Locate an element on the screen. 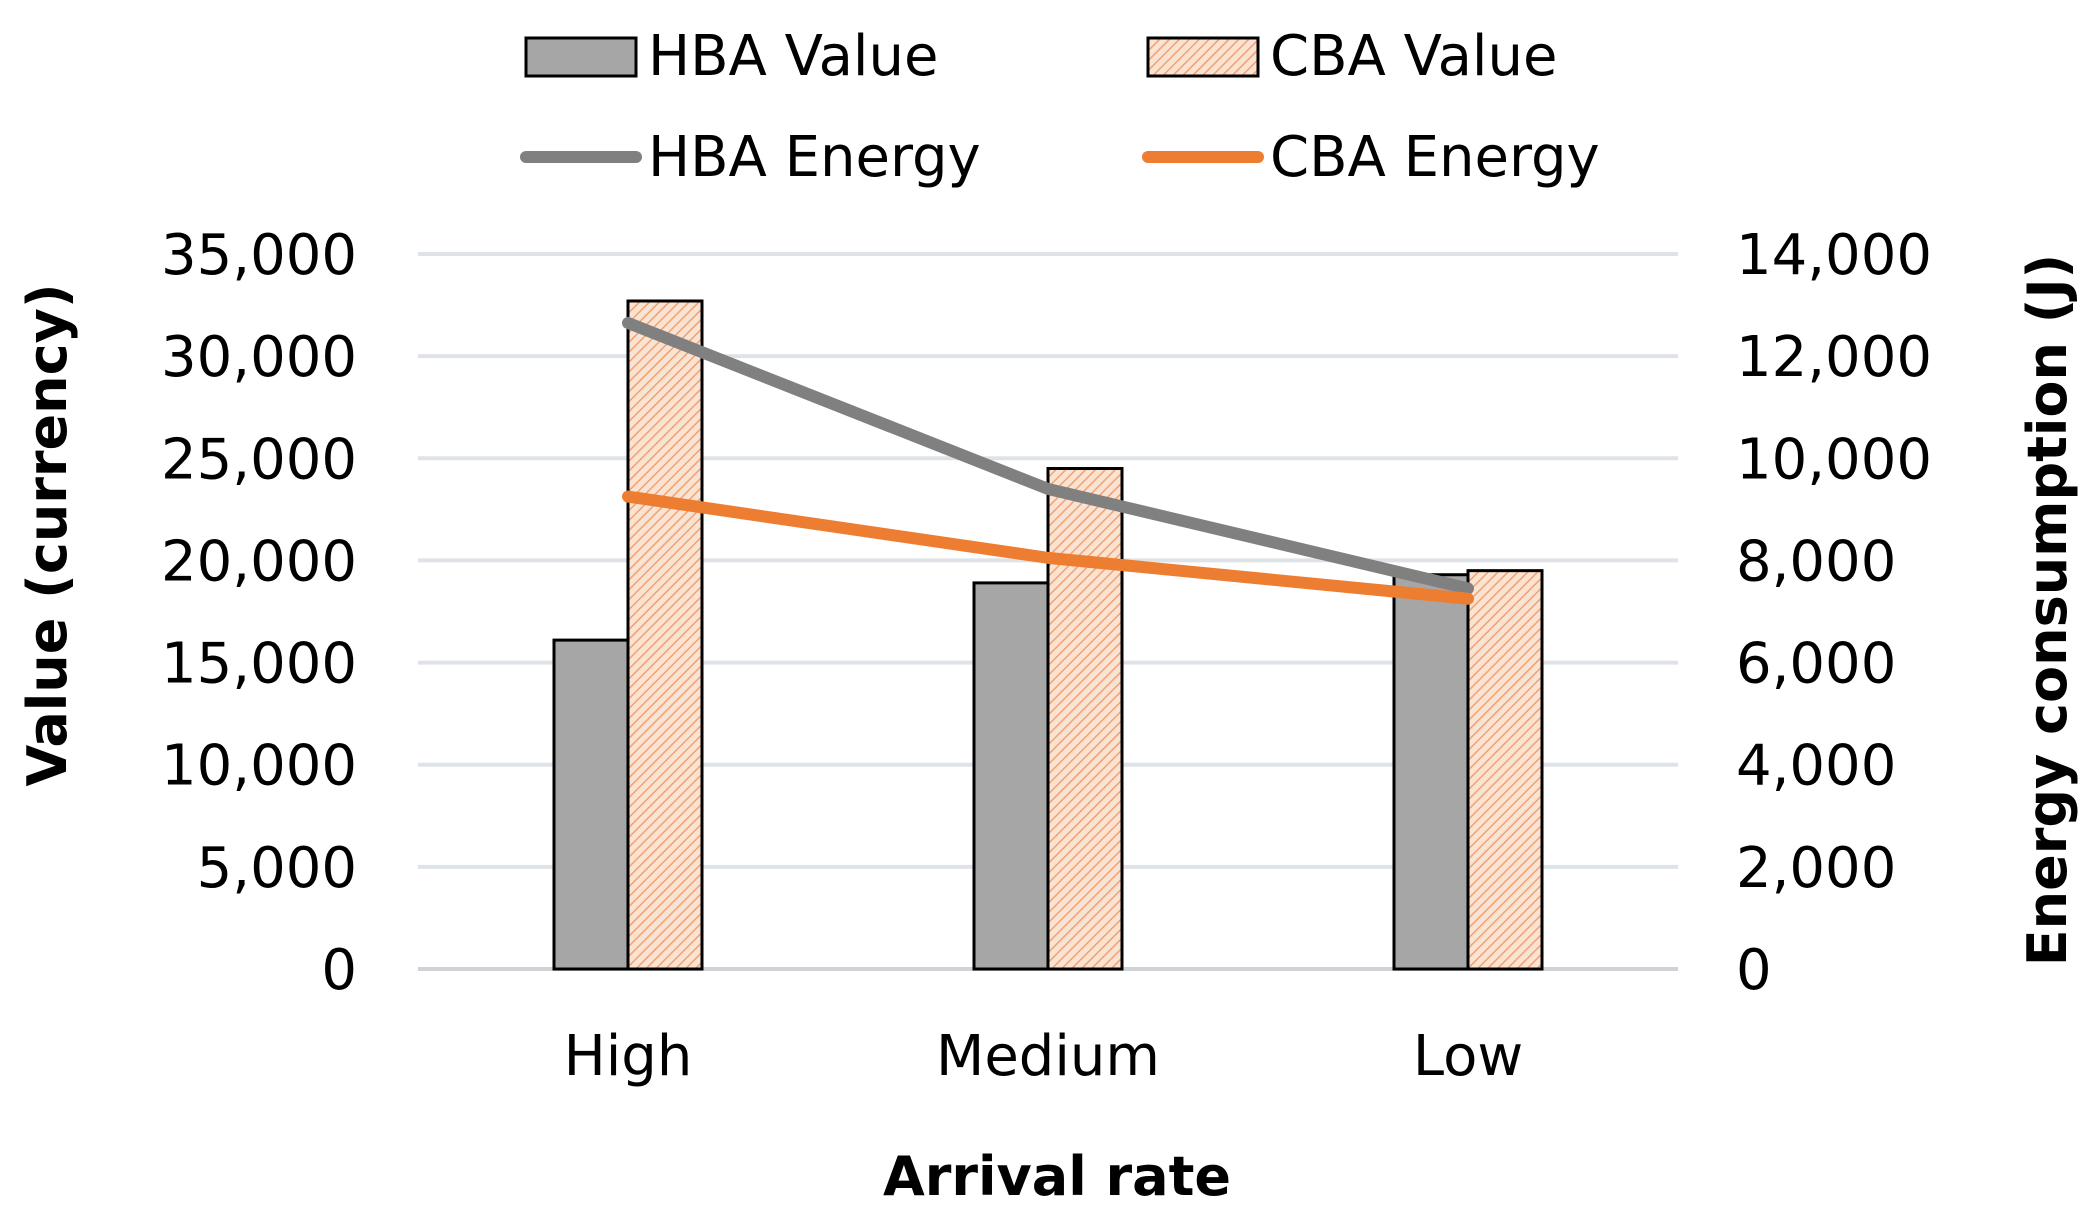  y2-tick-label: 14,000 is located at coordinates (1834, 255).